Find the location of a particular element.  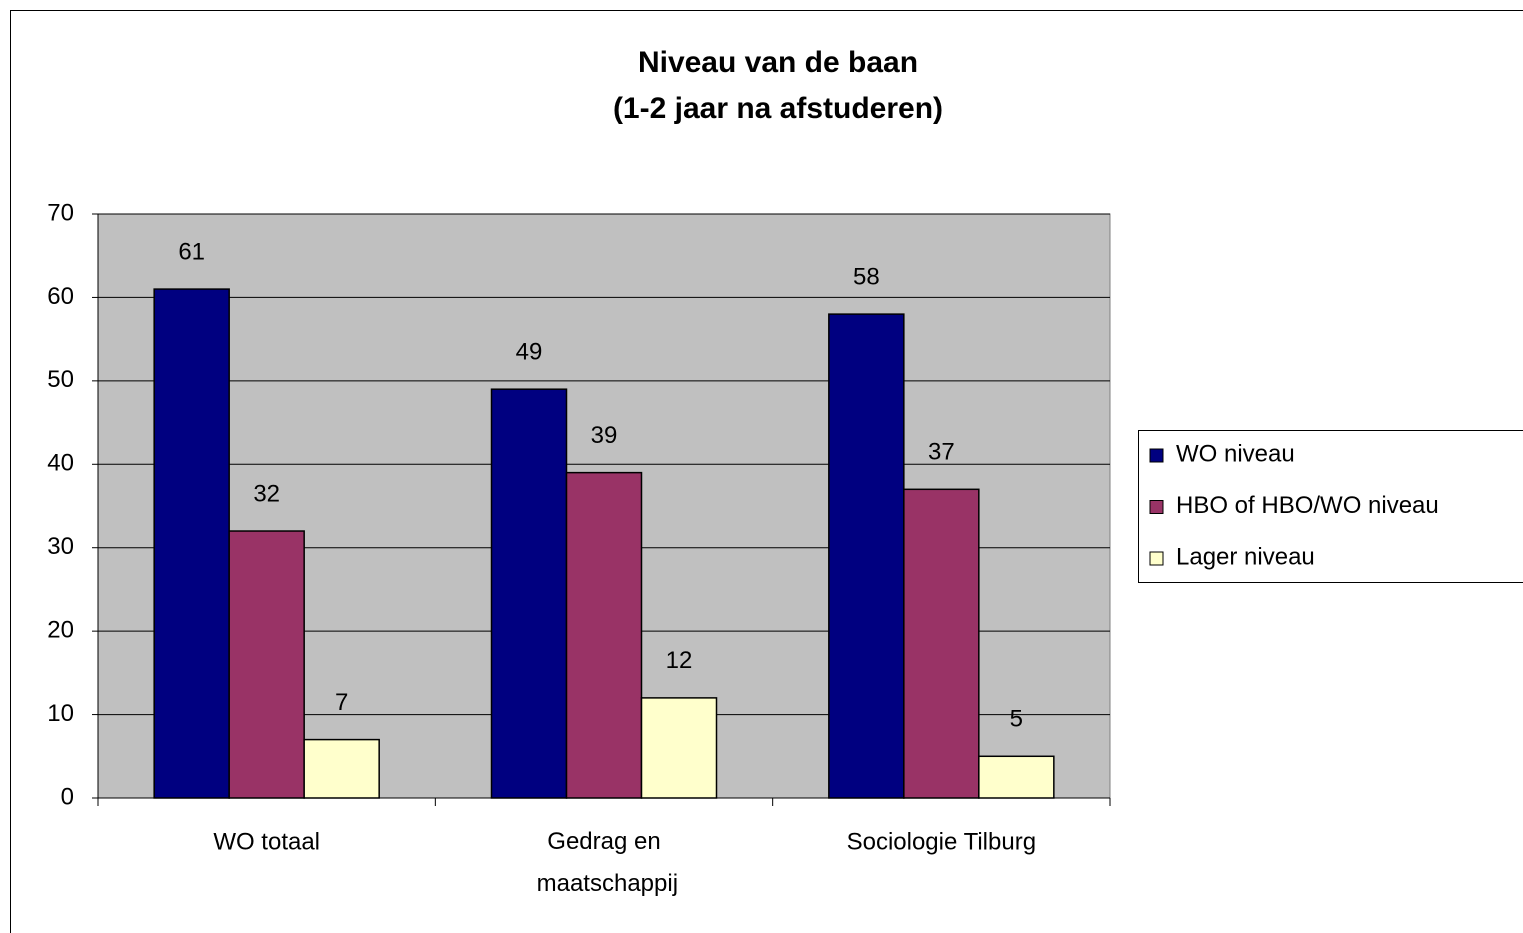

legend-label: WO niveau is located at coordinates (1235, 453).